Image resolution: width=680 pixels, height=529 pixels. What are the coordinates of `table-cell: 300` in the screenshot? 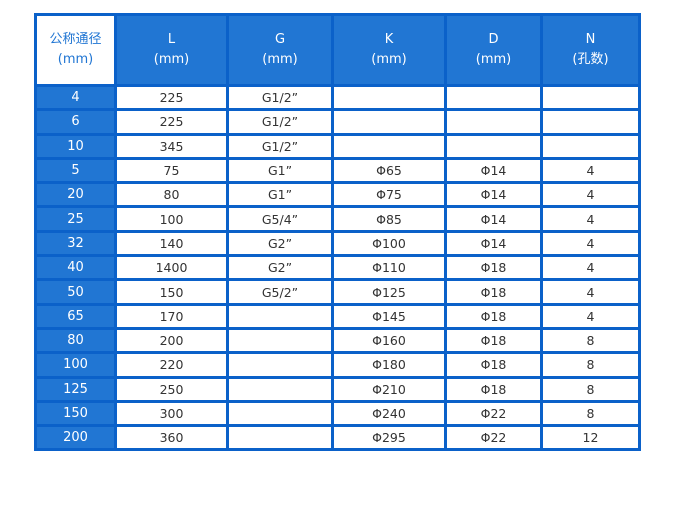 It's located at (171, 413).